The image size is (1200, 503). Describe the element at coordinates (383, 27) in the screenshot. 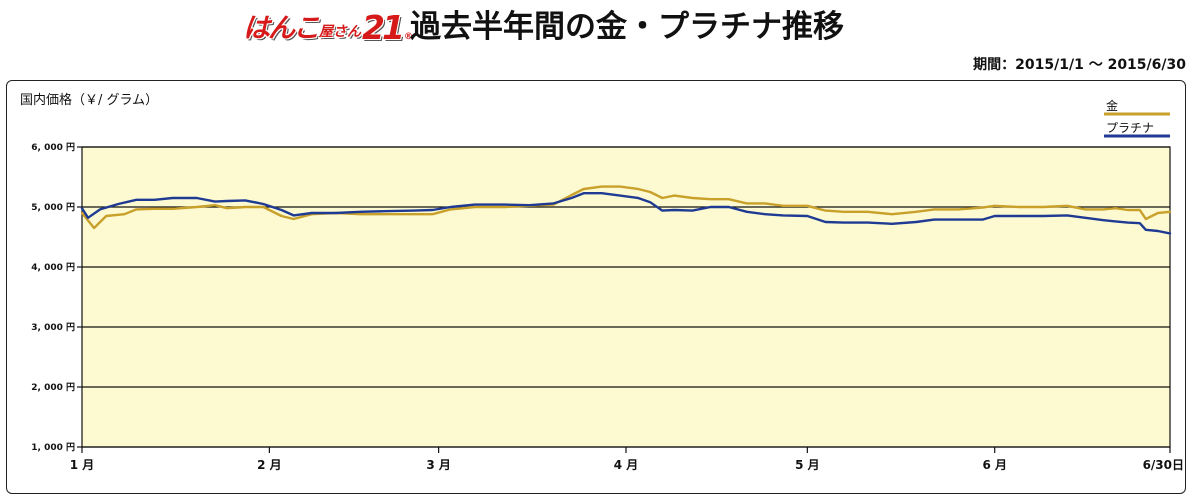

I see `logo-number: 21` at that location.